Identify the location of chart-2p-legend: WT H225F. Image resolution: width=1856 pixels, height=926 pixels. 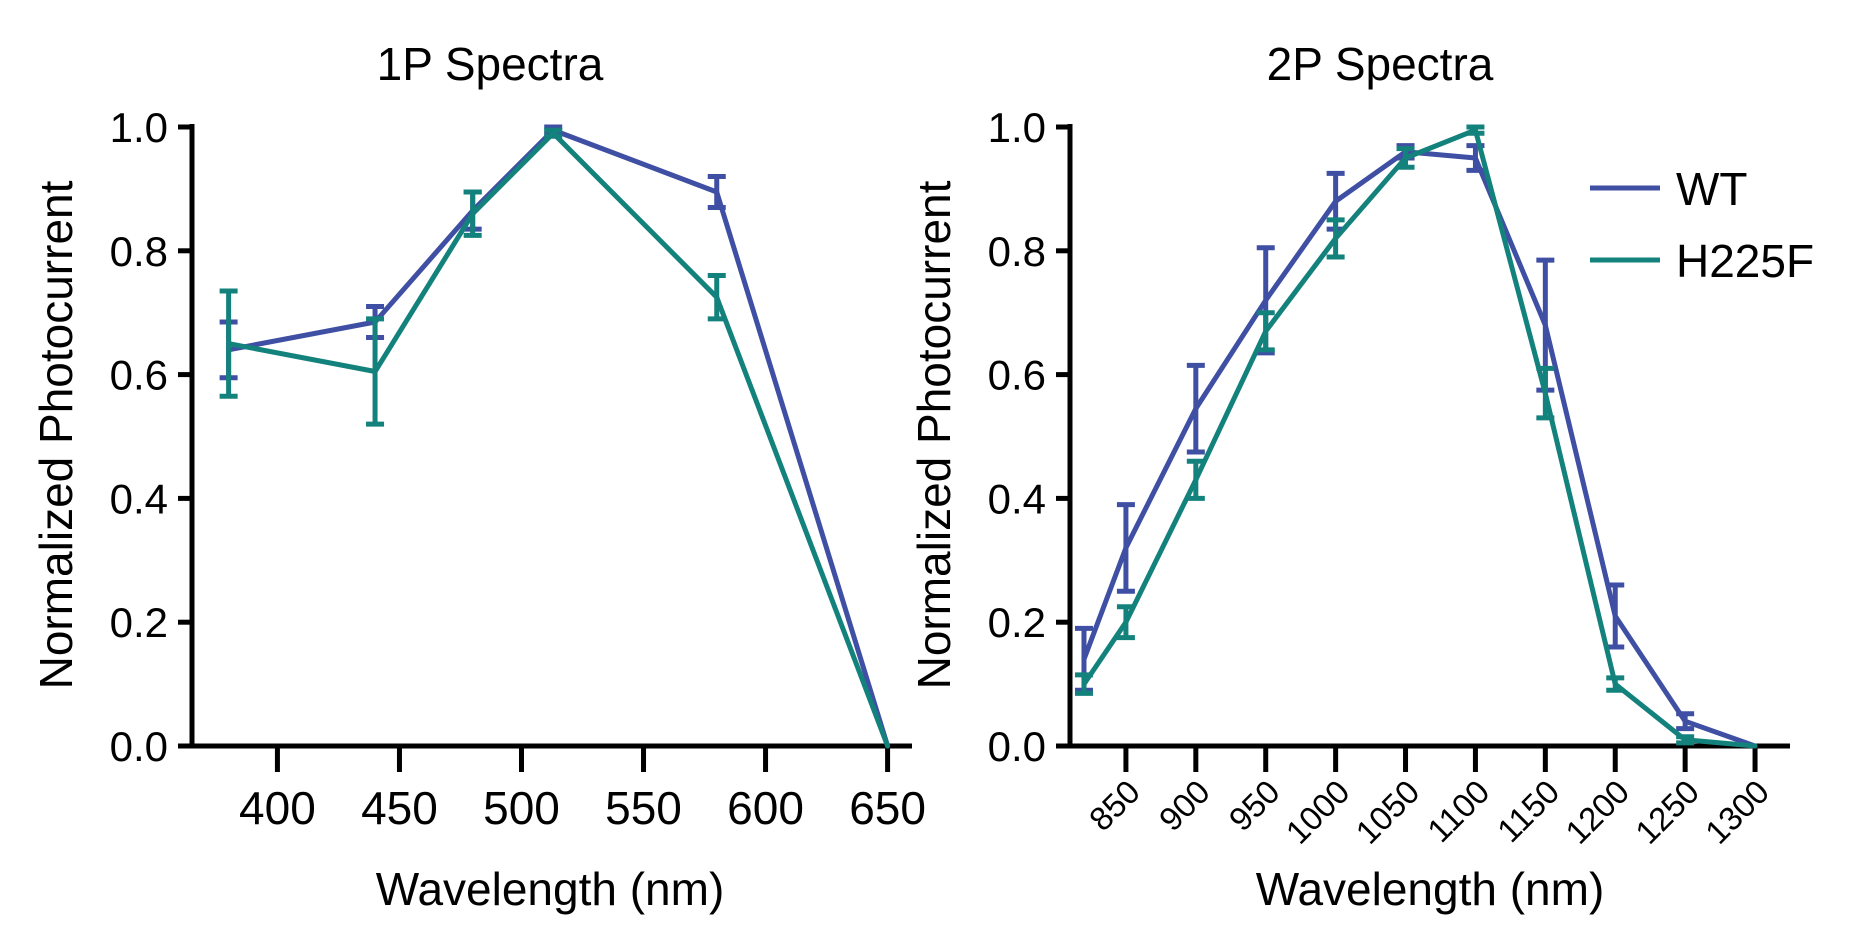
(1702, 225).